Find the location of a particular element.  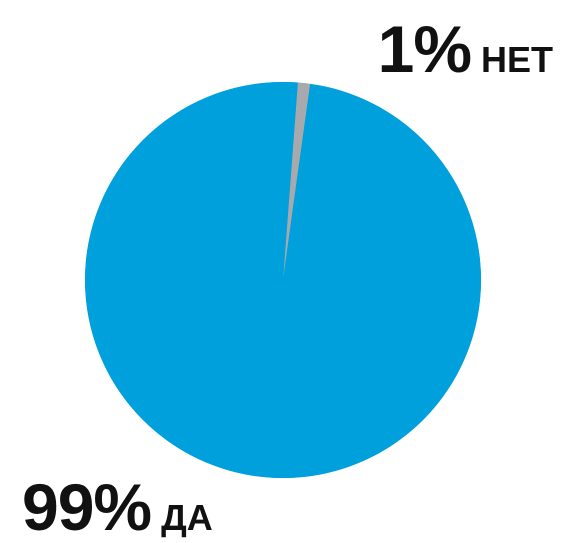

slice-label-yes: 99% ДА is located at coordinates (117, 507).